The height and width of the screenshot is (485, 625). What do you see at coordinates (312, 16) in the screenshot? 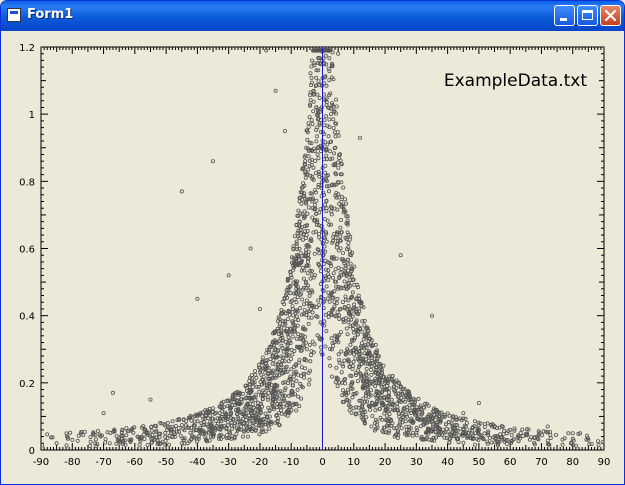
I see `title-bar: Form1` at bounding box center [312, 16].